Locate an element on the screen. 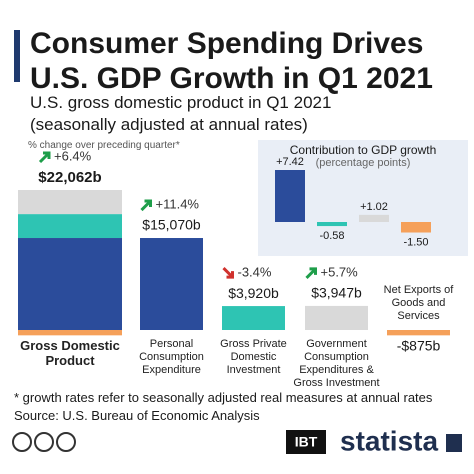 This screenshot has width=474, height=474. inset-value-label: -0.58 is located at coordinates (331, 236).